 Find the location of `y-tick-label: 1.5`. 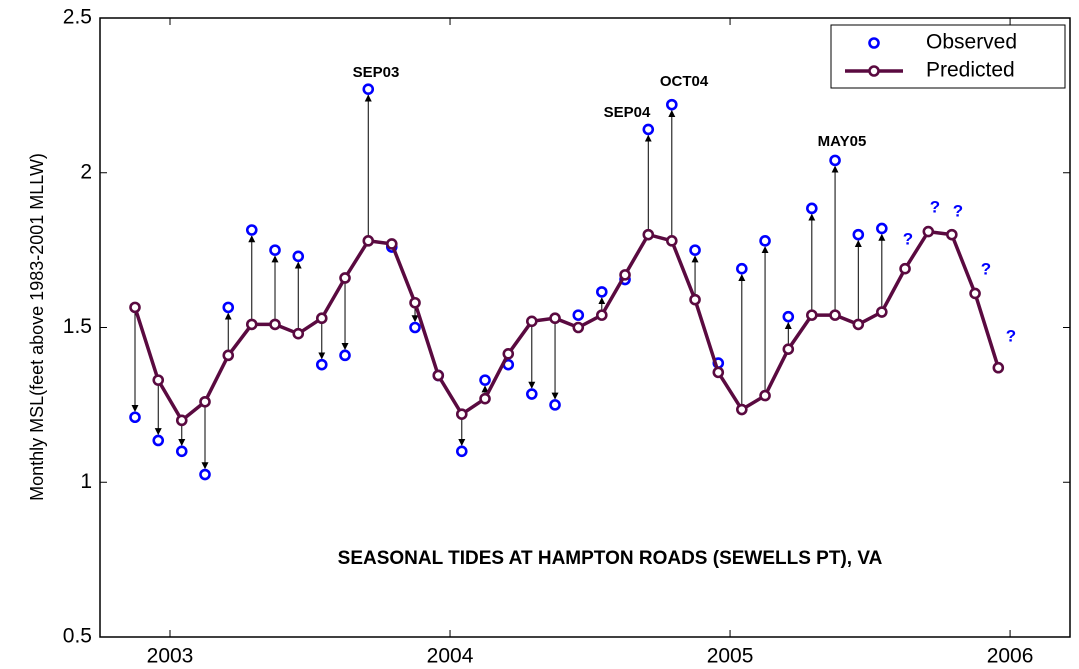

y-tick-label: 1.5 is located at coordinates (77, 326).